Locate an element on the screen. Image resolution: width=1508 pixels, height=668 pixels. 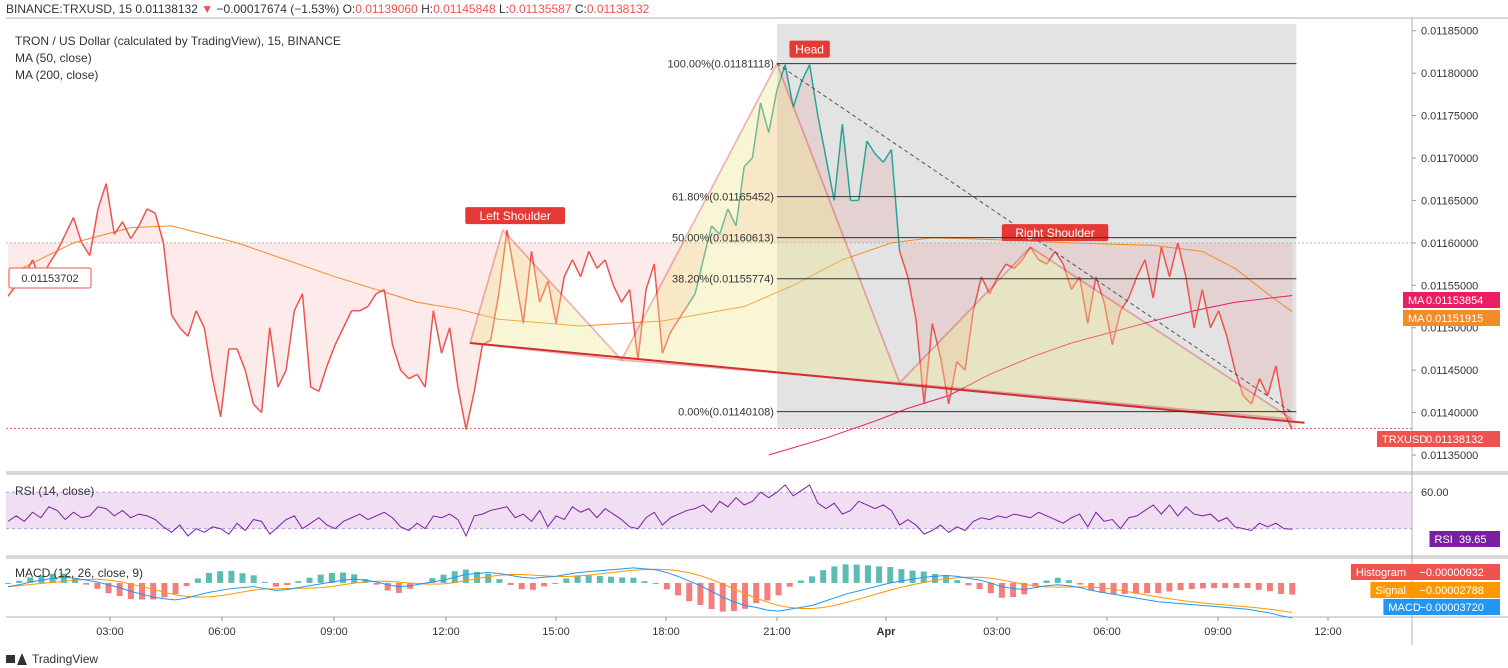
badge-ma50-bg is located at coordinates (1451, 318).